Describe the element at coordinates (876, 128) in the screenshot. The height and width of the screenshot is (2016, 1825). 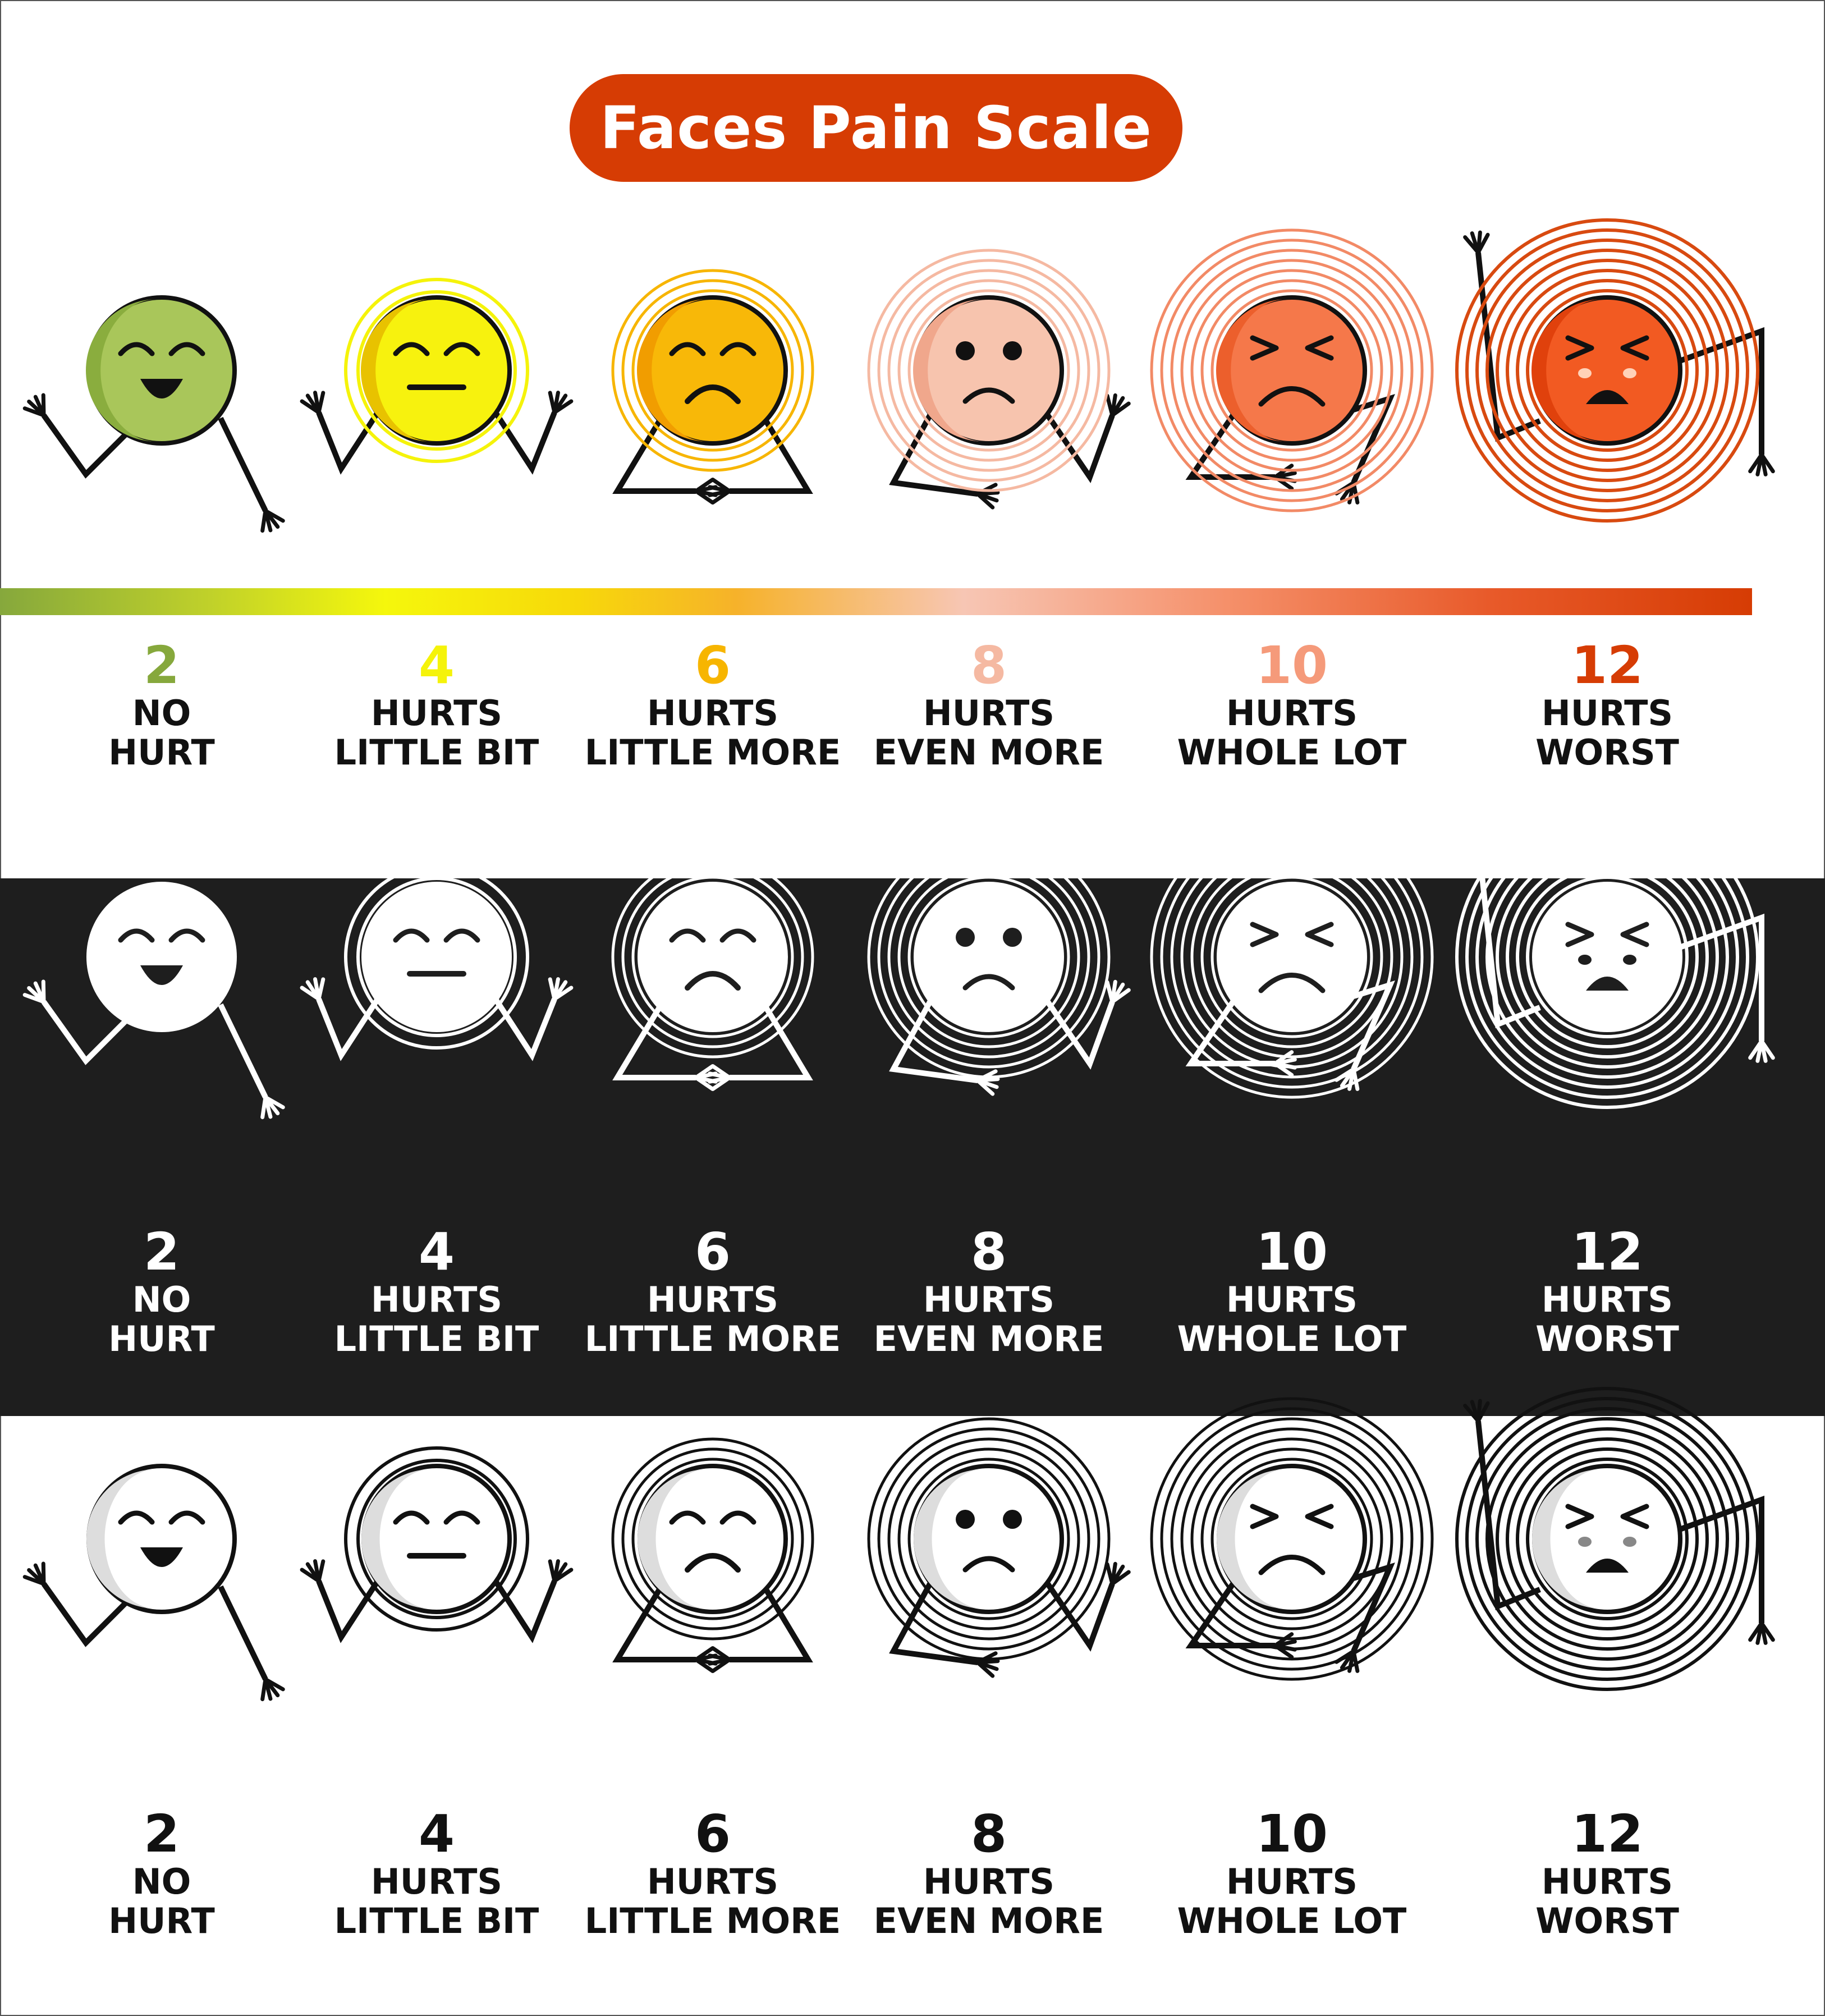
I see `page-title: Faces Pain Scale` at that location.